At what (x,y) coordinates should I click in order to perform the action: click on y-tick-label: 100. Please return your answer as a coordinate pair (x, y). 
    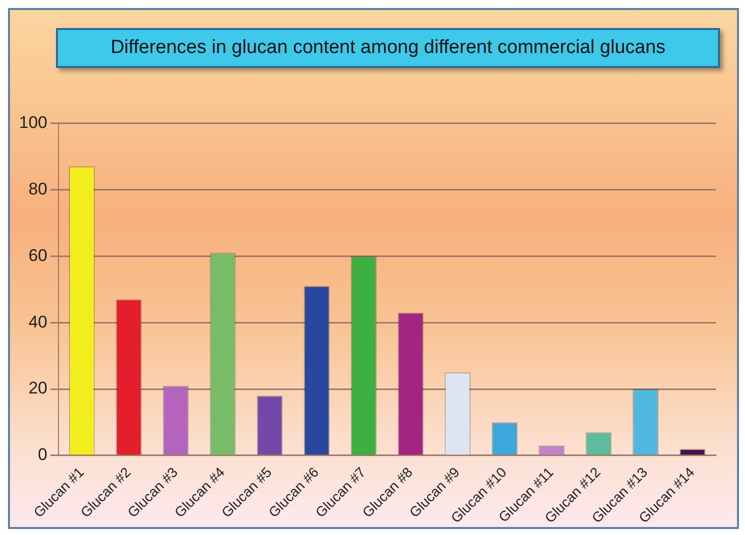
    Looking at the image, I should click on (33, 122).